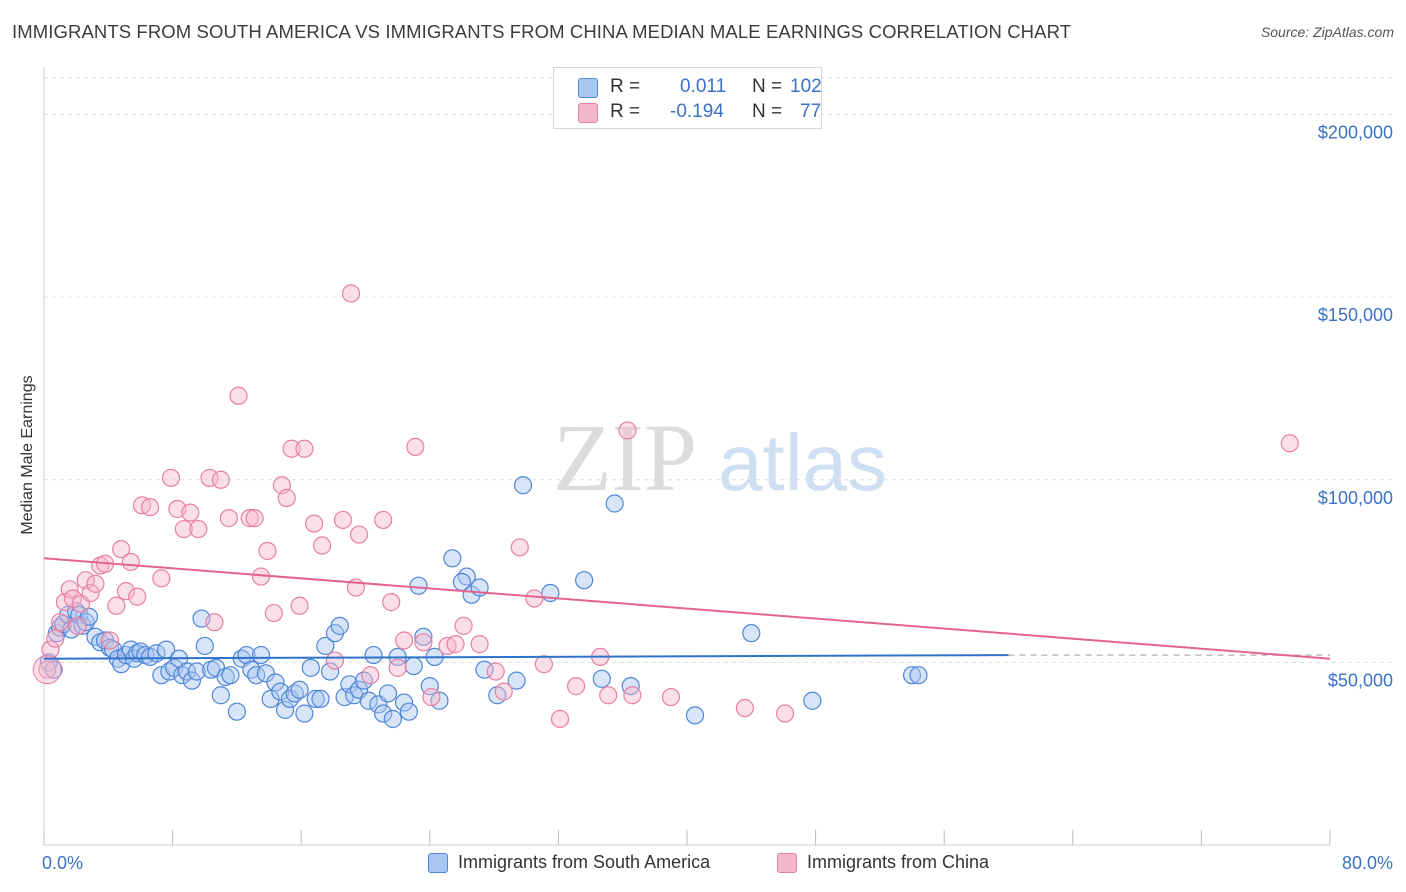 The height and width of the screenshot is (892, 1406). Describe the element at coordinates (569, 862) in the screenshot. I see `legend-item-south-america: Immigrants from South America` at that location.